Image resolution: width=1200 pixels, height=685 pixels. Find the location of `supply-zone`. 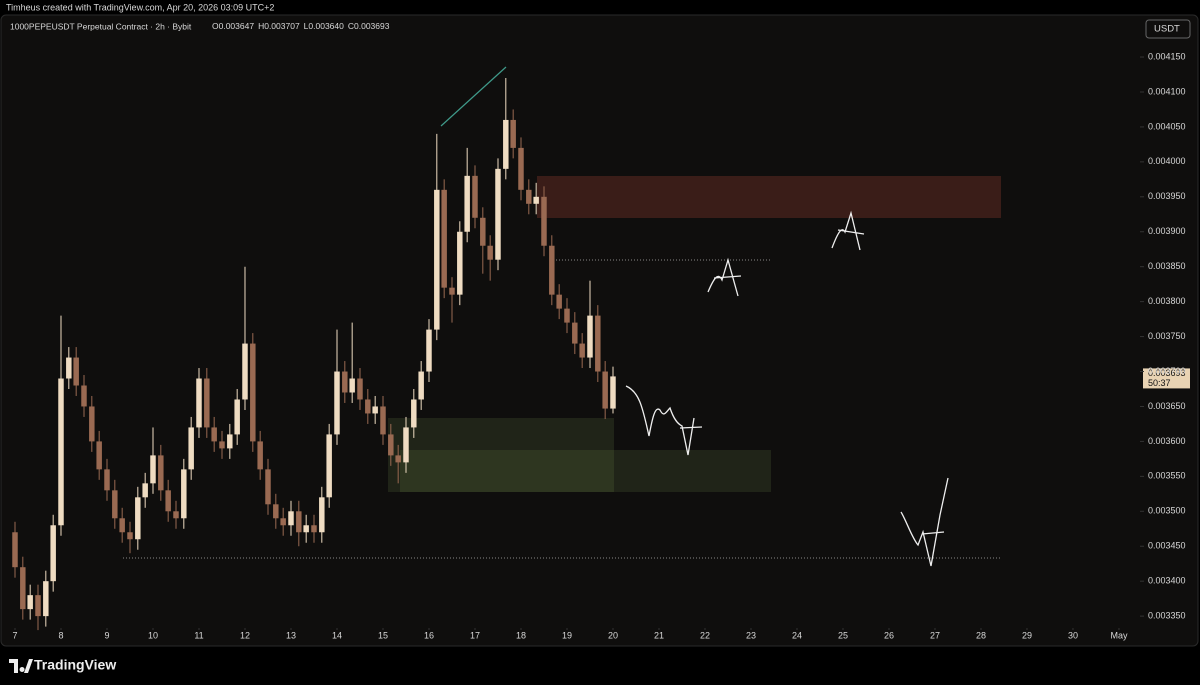

supply-zone is located at coordinates (769, 197).